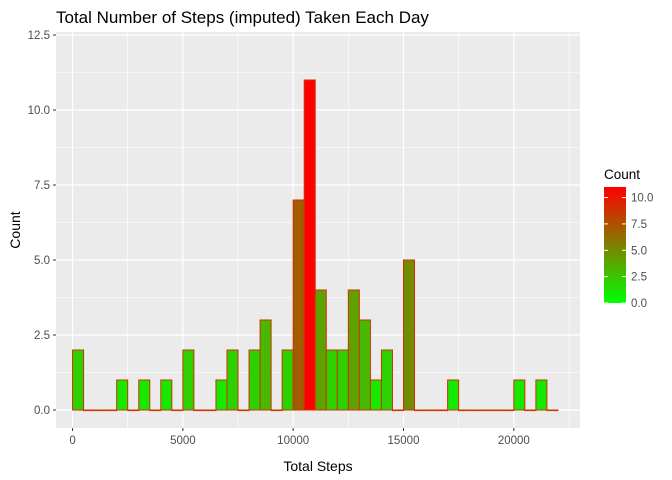 The height and width of the screenshot is (480, 672). What do you see at coordinates (639, 251) in the screenshot?
I see `legend-tick-label: 5.0` at bounding box center [639, 251].